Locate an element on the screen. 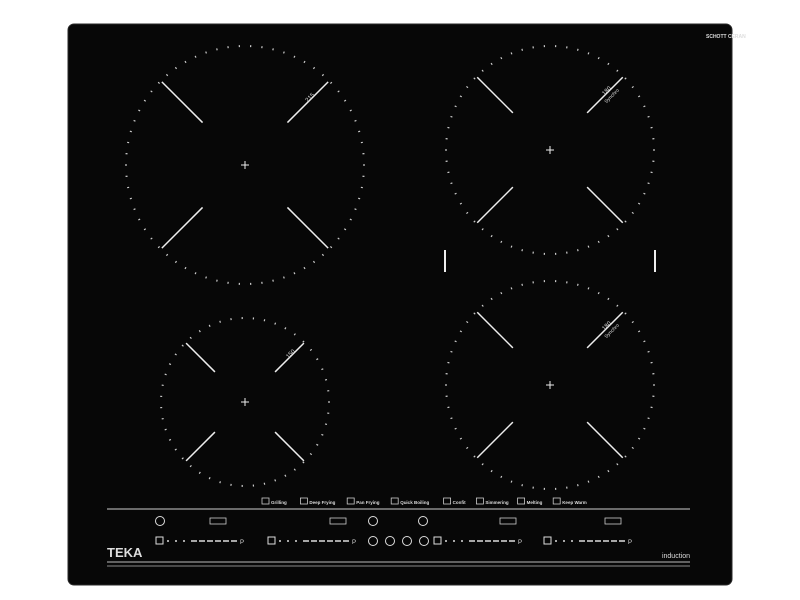 The image size is (800, 600). pause-button is located at coordinates (423, 521).